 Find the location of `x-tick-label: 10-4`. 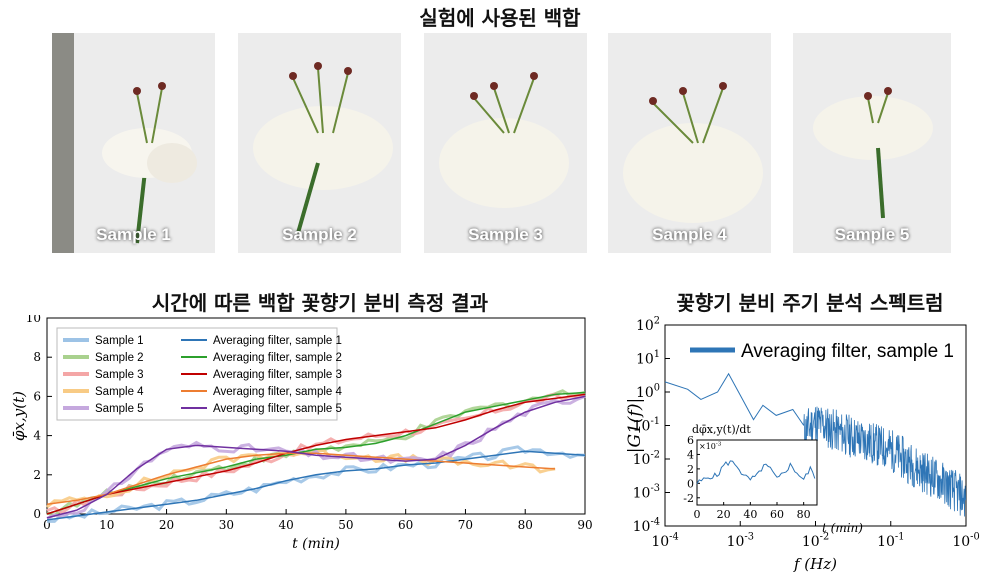

x-tick-label: 10-4 is located at coordinates (664, 541).